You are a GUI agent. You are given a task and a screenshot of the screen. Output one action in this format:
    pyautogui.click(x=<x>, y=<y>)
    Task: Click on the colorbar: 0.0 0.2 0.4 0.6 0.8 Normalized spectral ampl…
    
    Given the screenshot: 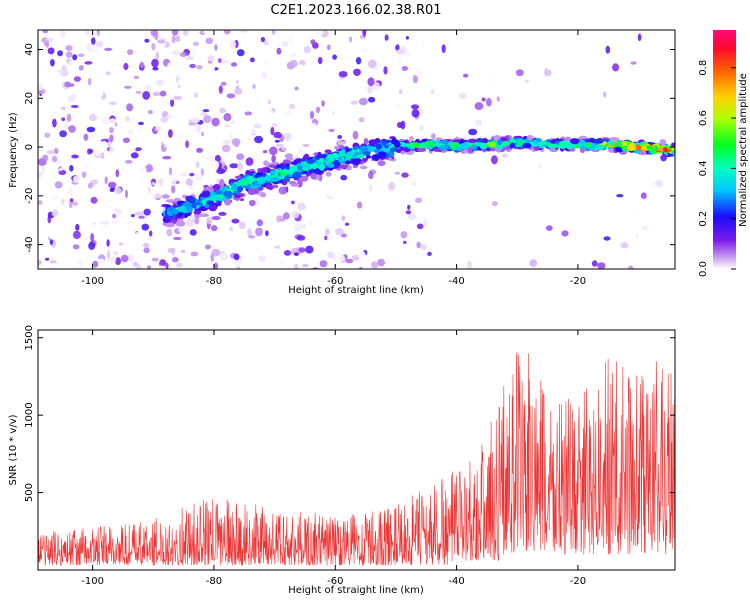 What is the action you would take?
    pyautogui.click(x=723, y=153)
    